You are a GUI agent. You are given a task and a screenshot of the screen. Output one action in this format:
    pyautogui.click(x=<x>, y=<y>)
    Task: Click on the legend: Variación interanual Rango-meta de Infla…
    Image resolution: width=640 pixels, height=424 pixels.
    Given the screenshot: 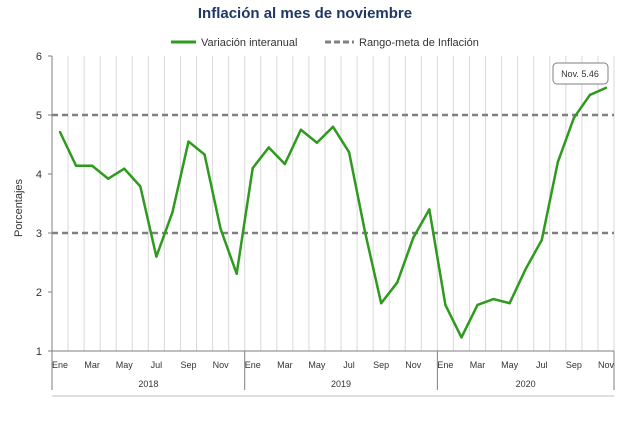 What is the action you would take?
    pyautogui.click(x=325, y=43)
    